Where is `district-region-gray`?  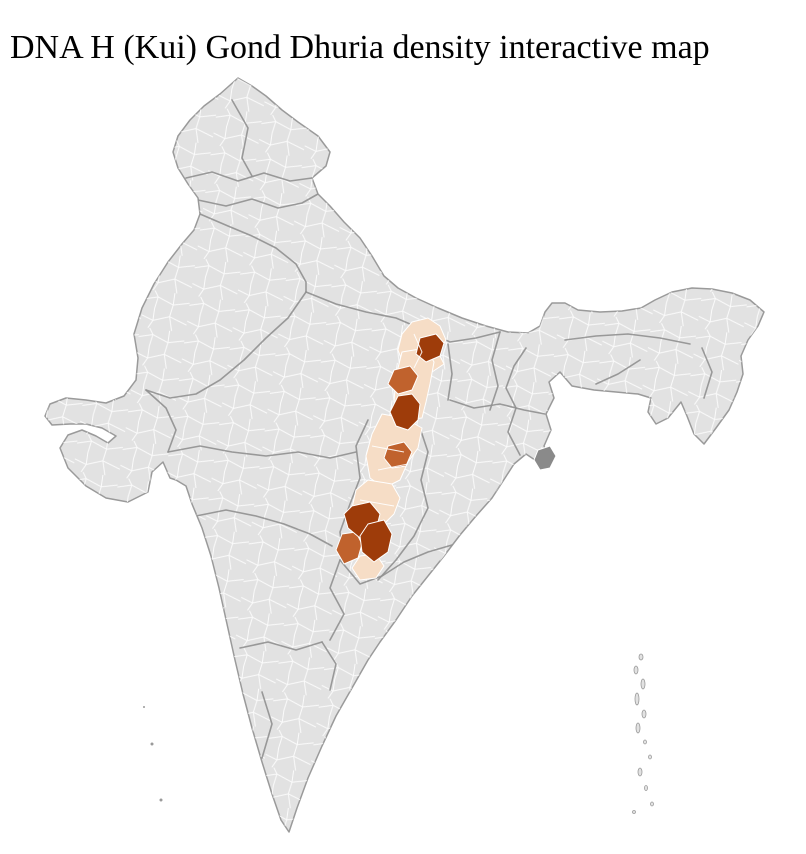 district-region-gray is located at coordinates (545, 458).